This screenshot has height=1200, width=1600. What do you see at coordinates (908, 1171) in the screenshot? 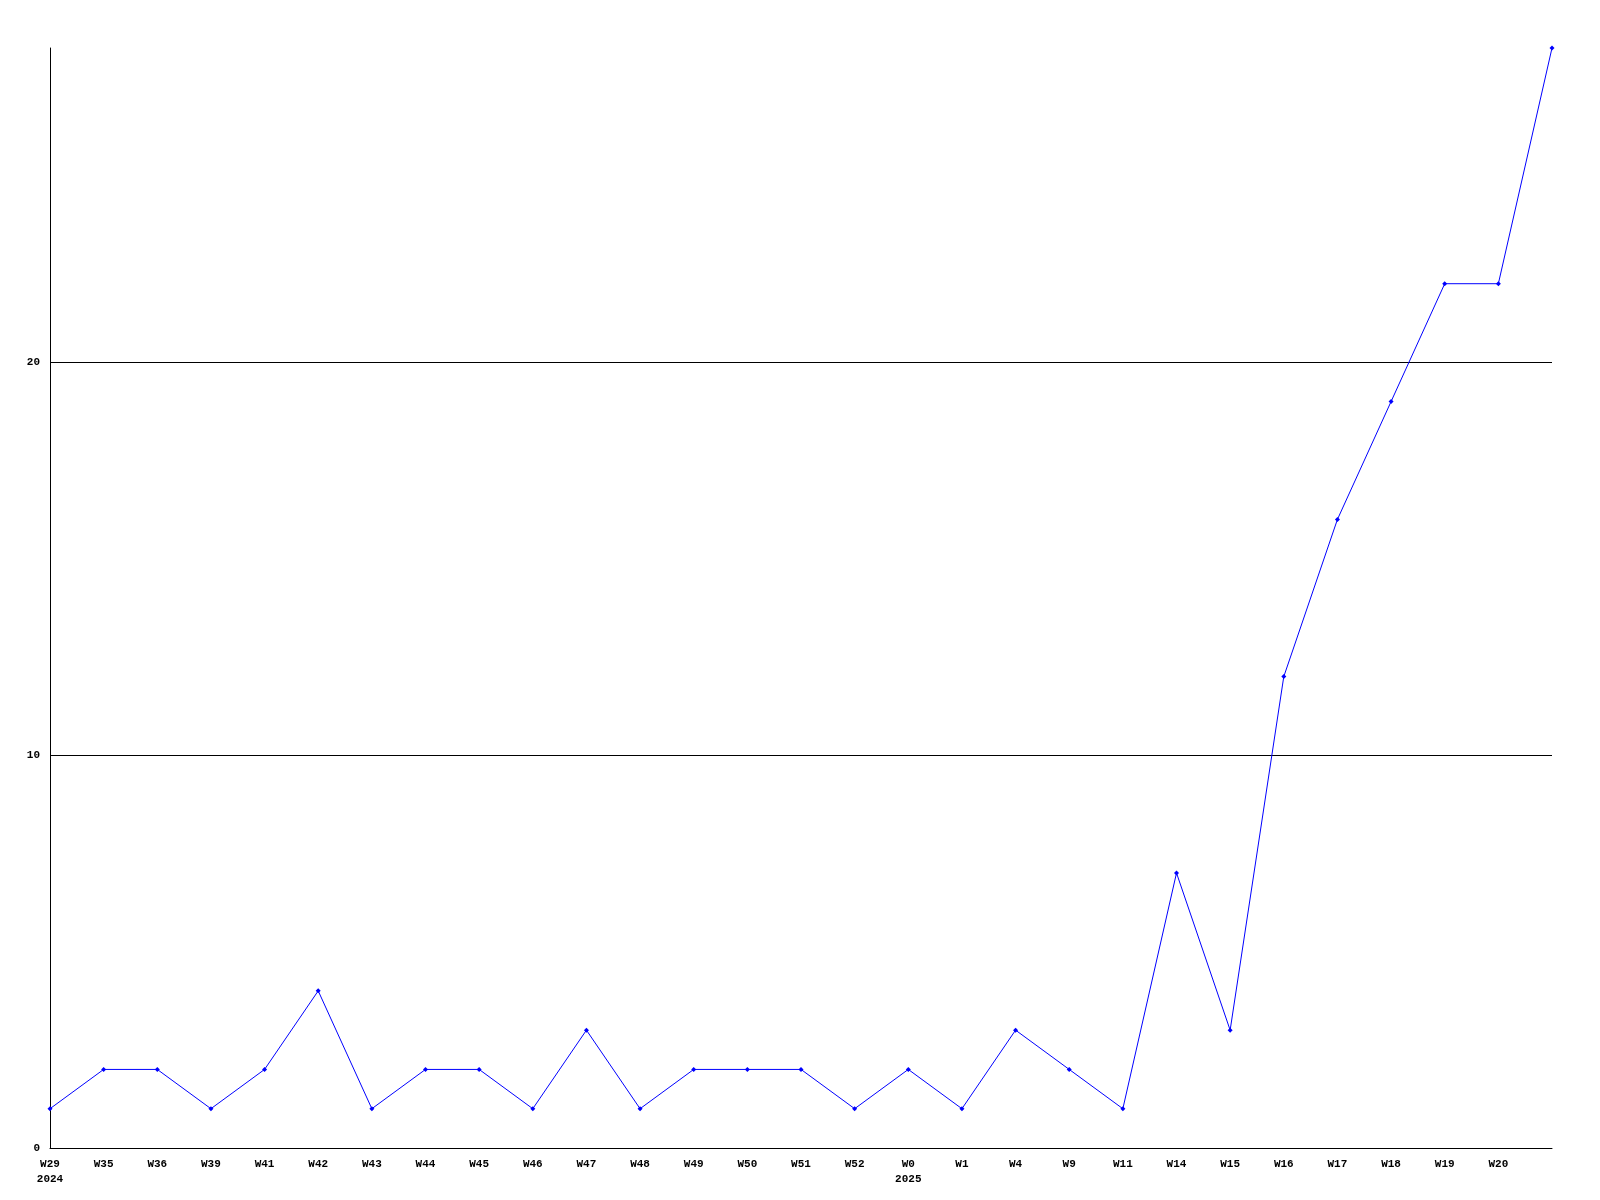
I see `x-tick-label: W0 2025` at bounding box center [908, 1171].